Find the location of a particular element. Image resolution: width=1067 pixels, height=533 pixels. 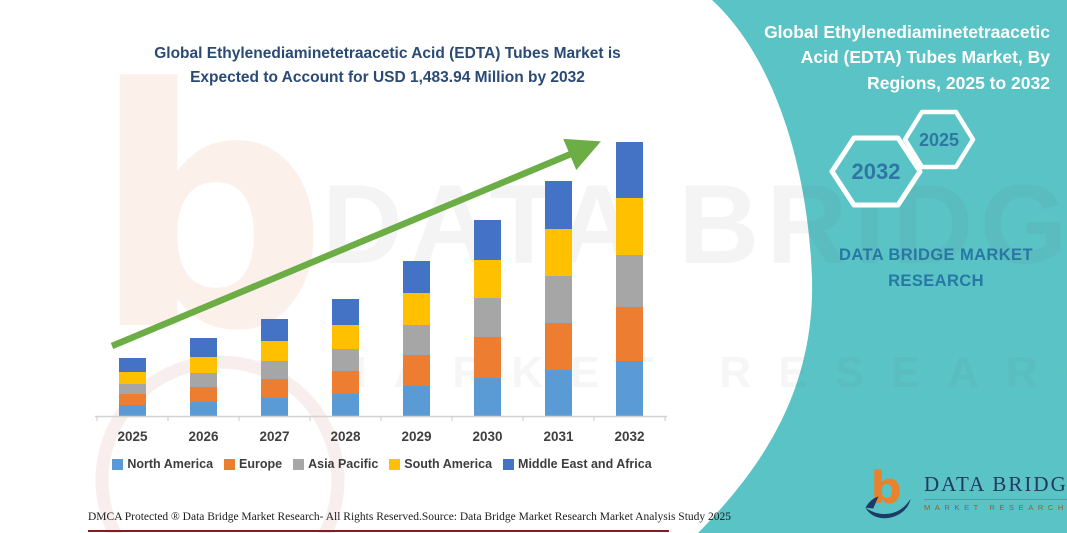

x-axis-label-2031: 2031 is located at coordinates (558, 436).